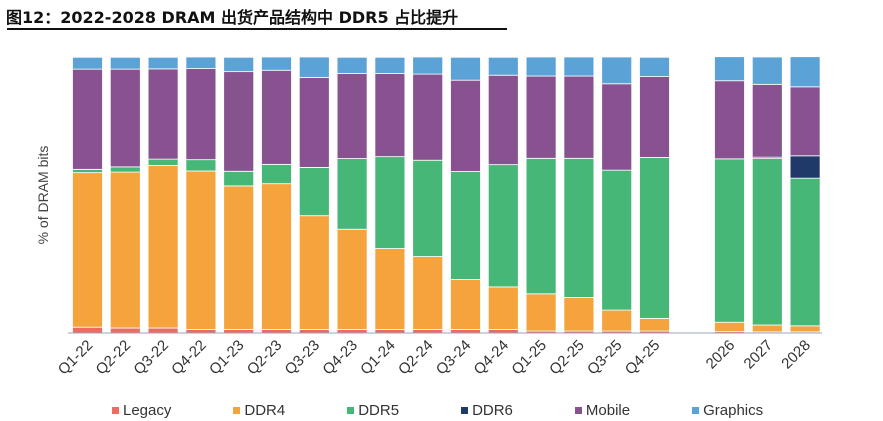 The width and height of the screenshot is (883, 421). What do you see at coordinates (232, 17) in the screenshot?
I see `figure-title: 图12：2022-2028 DRAM 出货产品结构中 DDR5 占比提升` at bounding box center [232, 17].